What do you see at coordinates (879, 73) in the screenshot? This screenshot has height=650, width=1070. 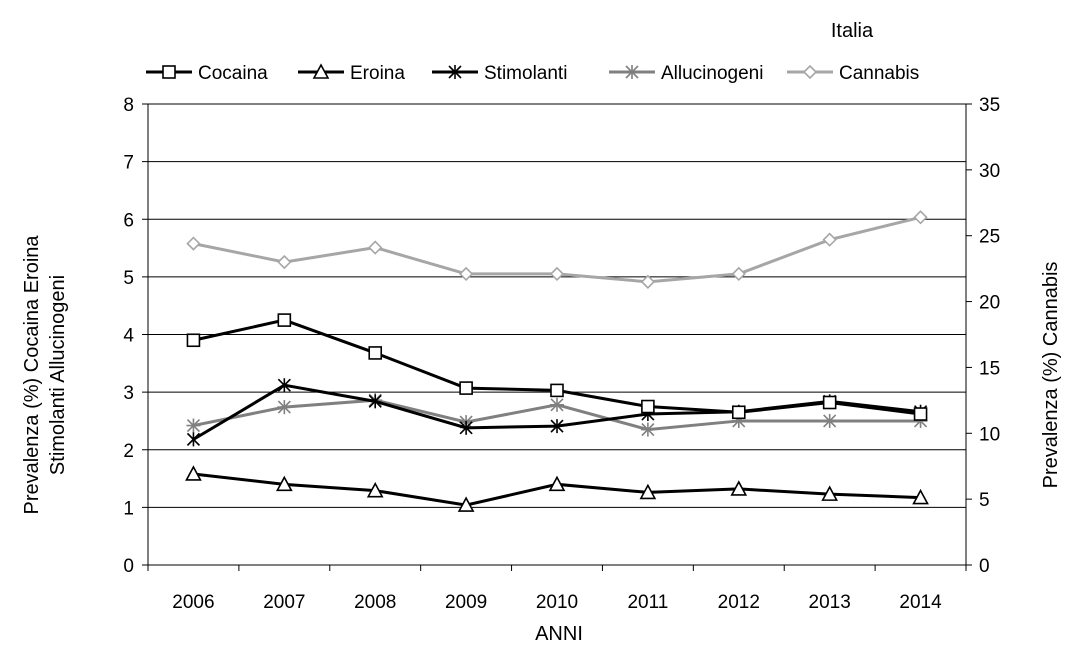 I see `legend-label-cannabis: Cannabis` at bounding box center [879, 73].